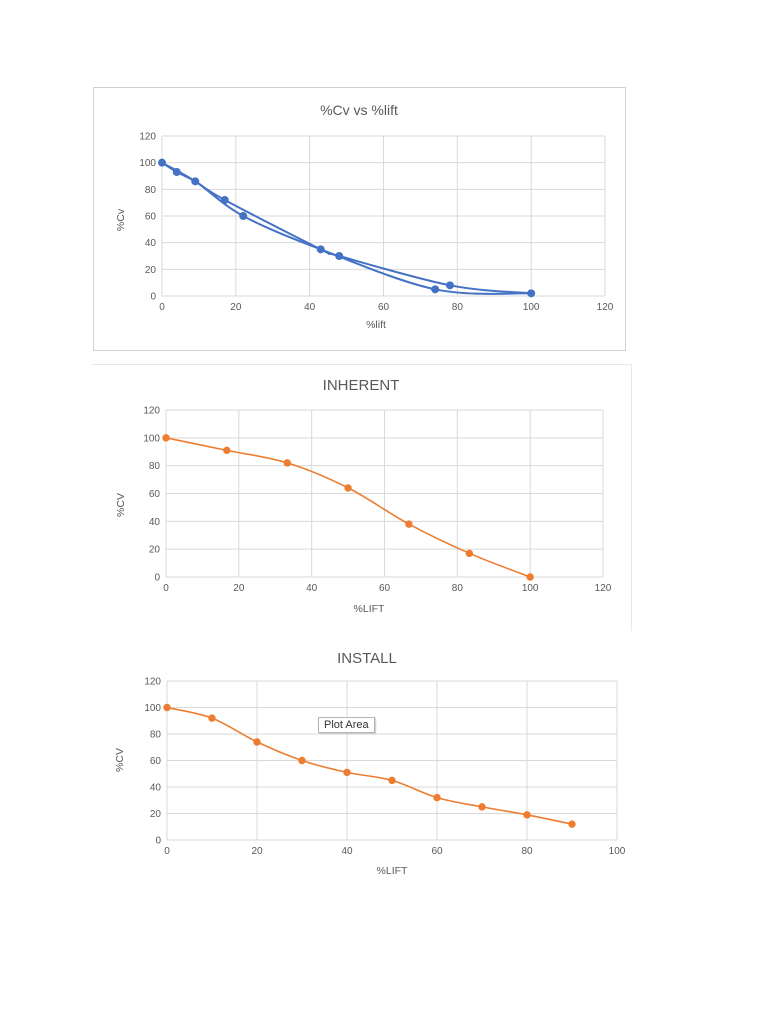 Image resolution: width=768 pixels, height=1024 pixels. What do you see at coordinates (346, 228) in the screenshot?
I see `trend-curve` at bounding box center [346, 228].